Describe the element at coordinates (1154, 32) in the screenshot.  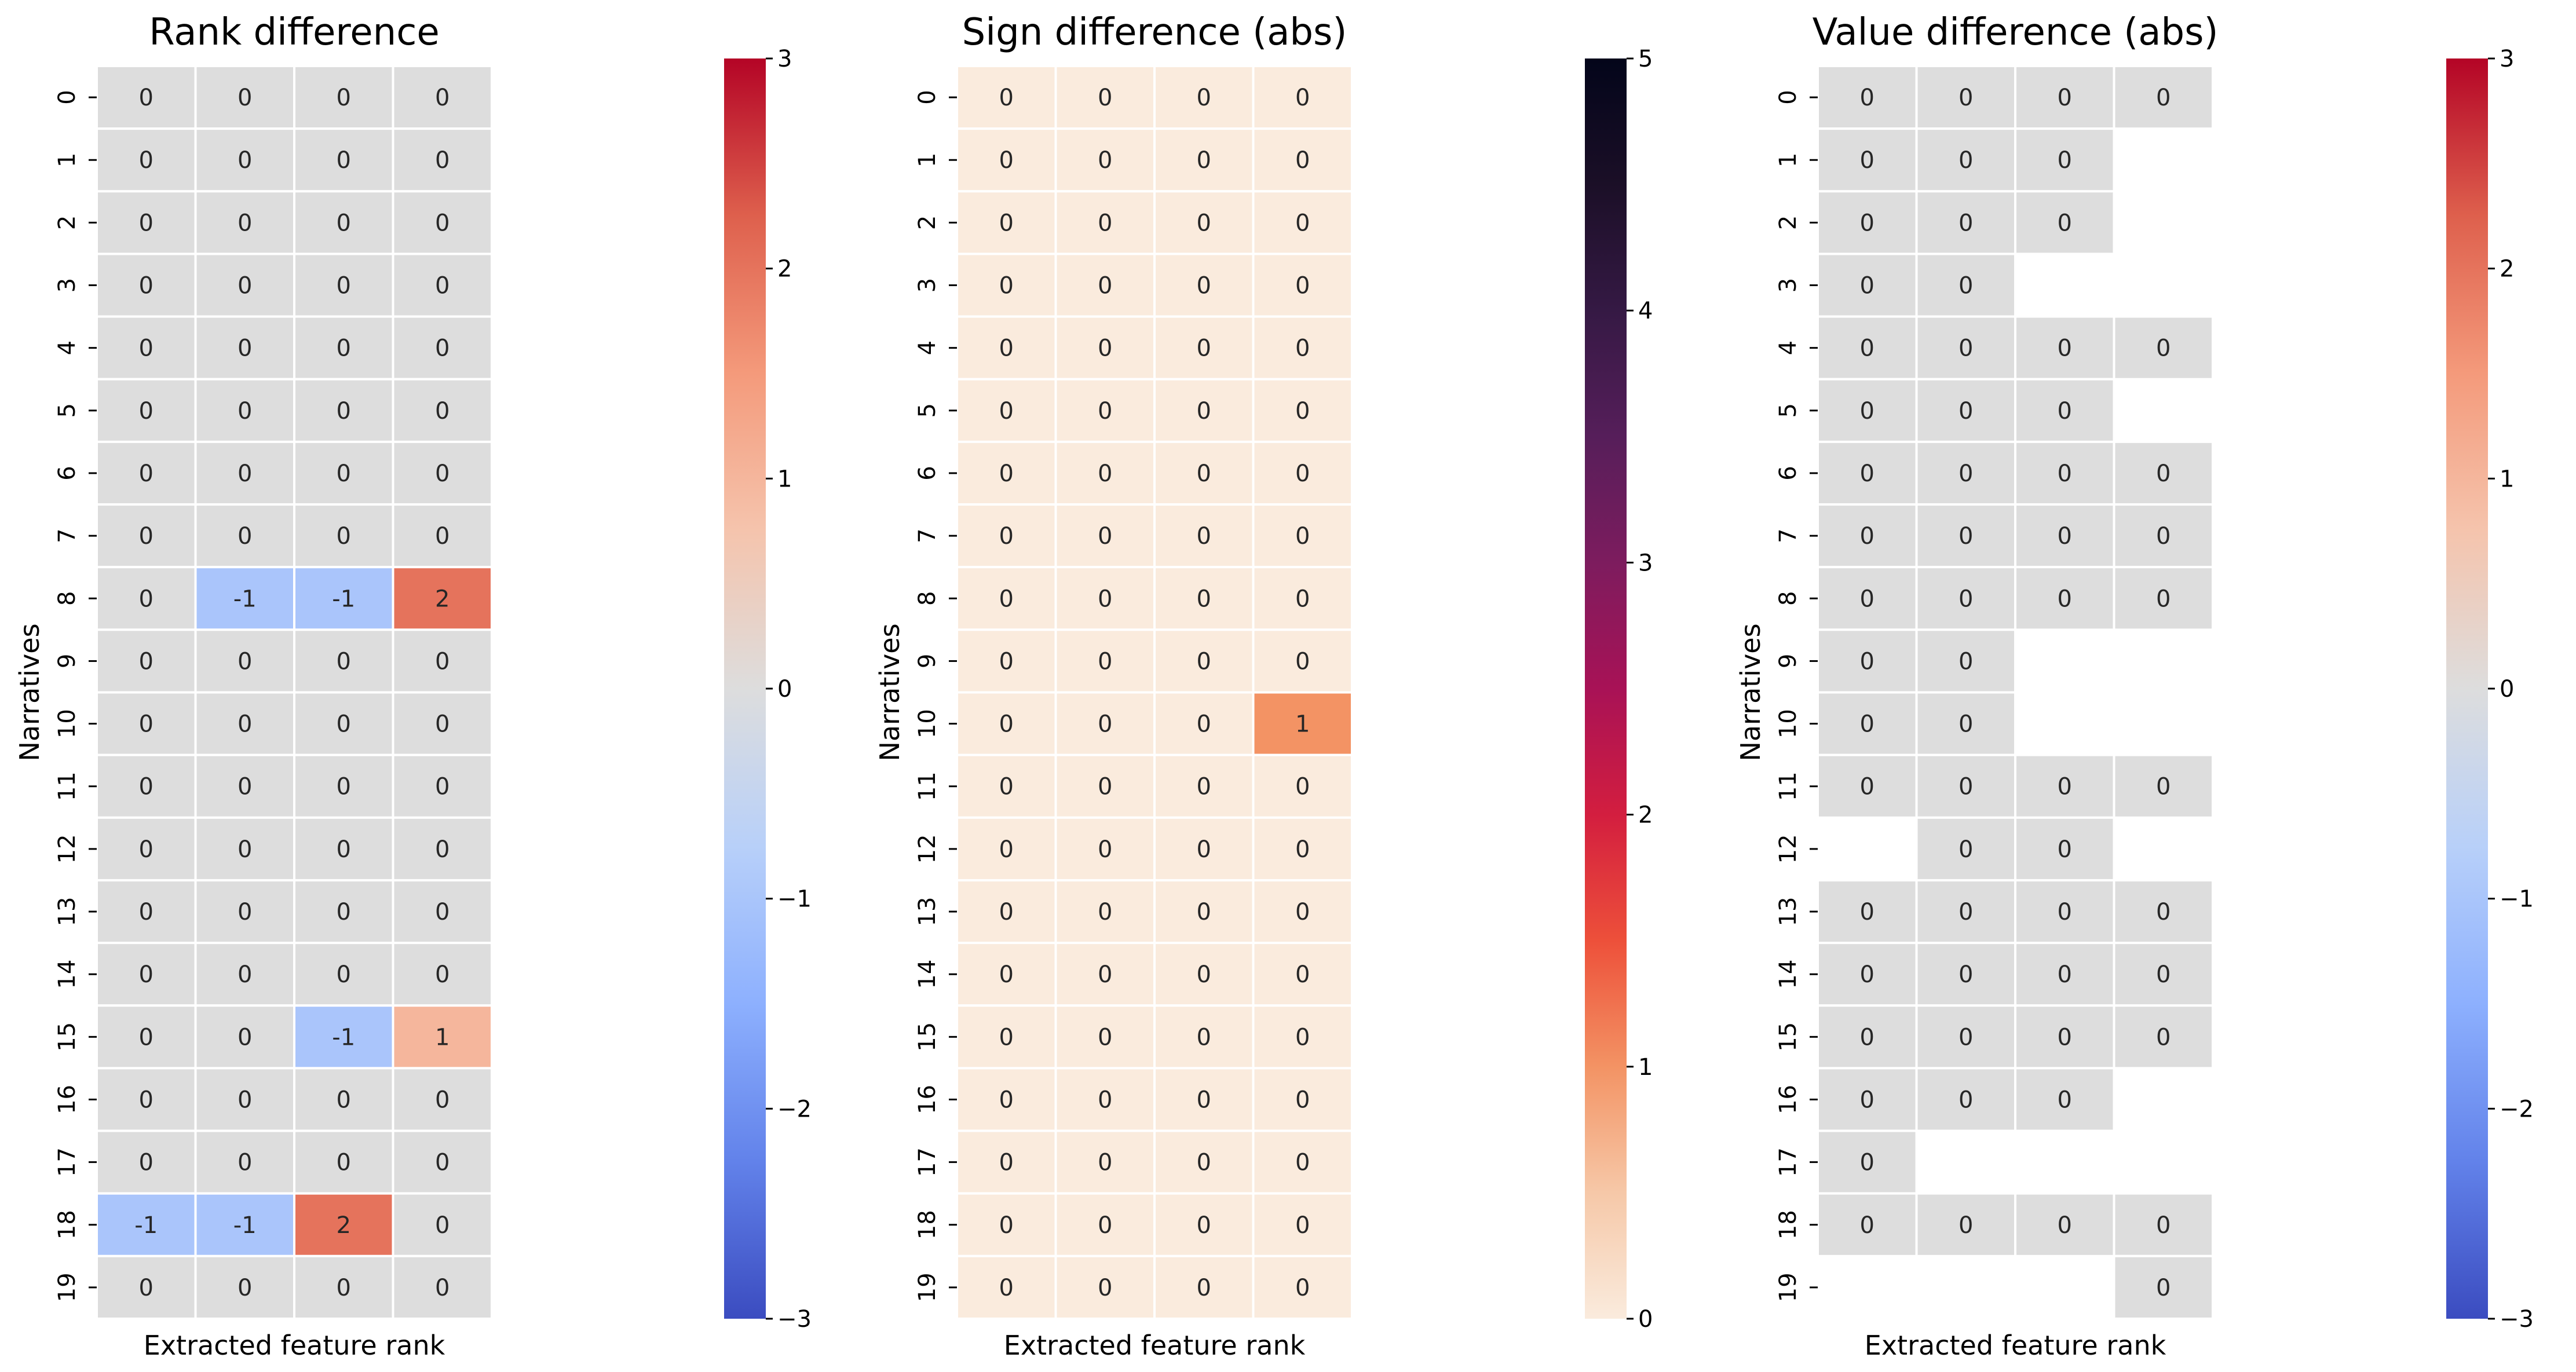
I see `chart-title: Sign difference (abs)` at that location.